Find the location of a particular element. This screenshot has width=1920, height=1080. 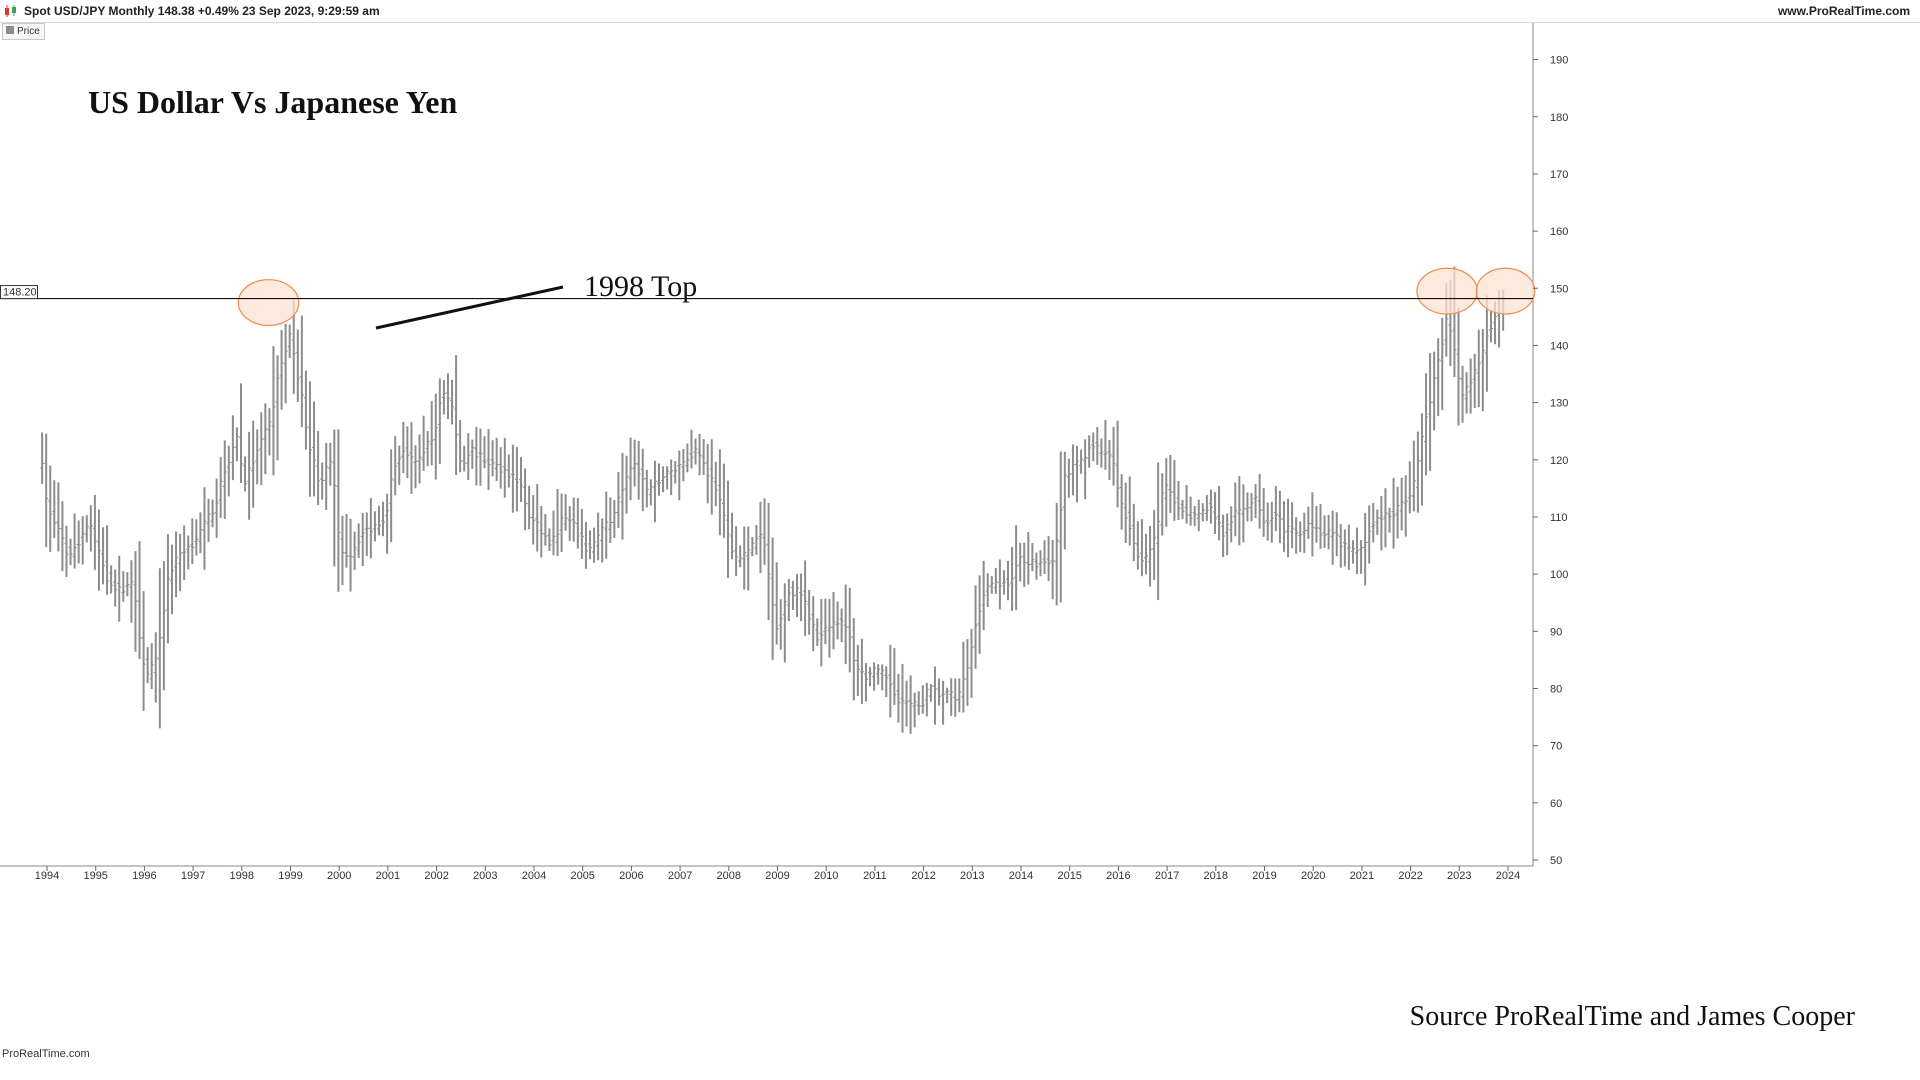

x-tick-label: 2008 is located at coordinates (729, 876).